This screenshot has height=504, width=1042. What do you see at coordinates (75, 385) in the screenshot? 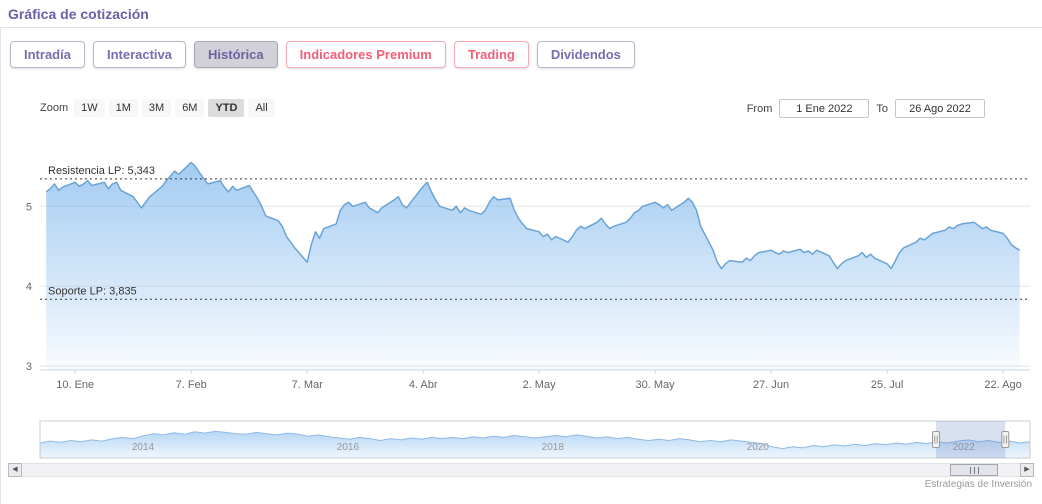
I see `x-axis-label: 10. Ene` at bounding box center [75, 385].